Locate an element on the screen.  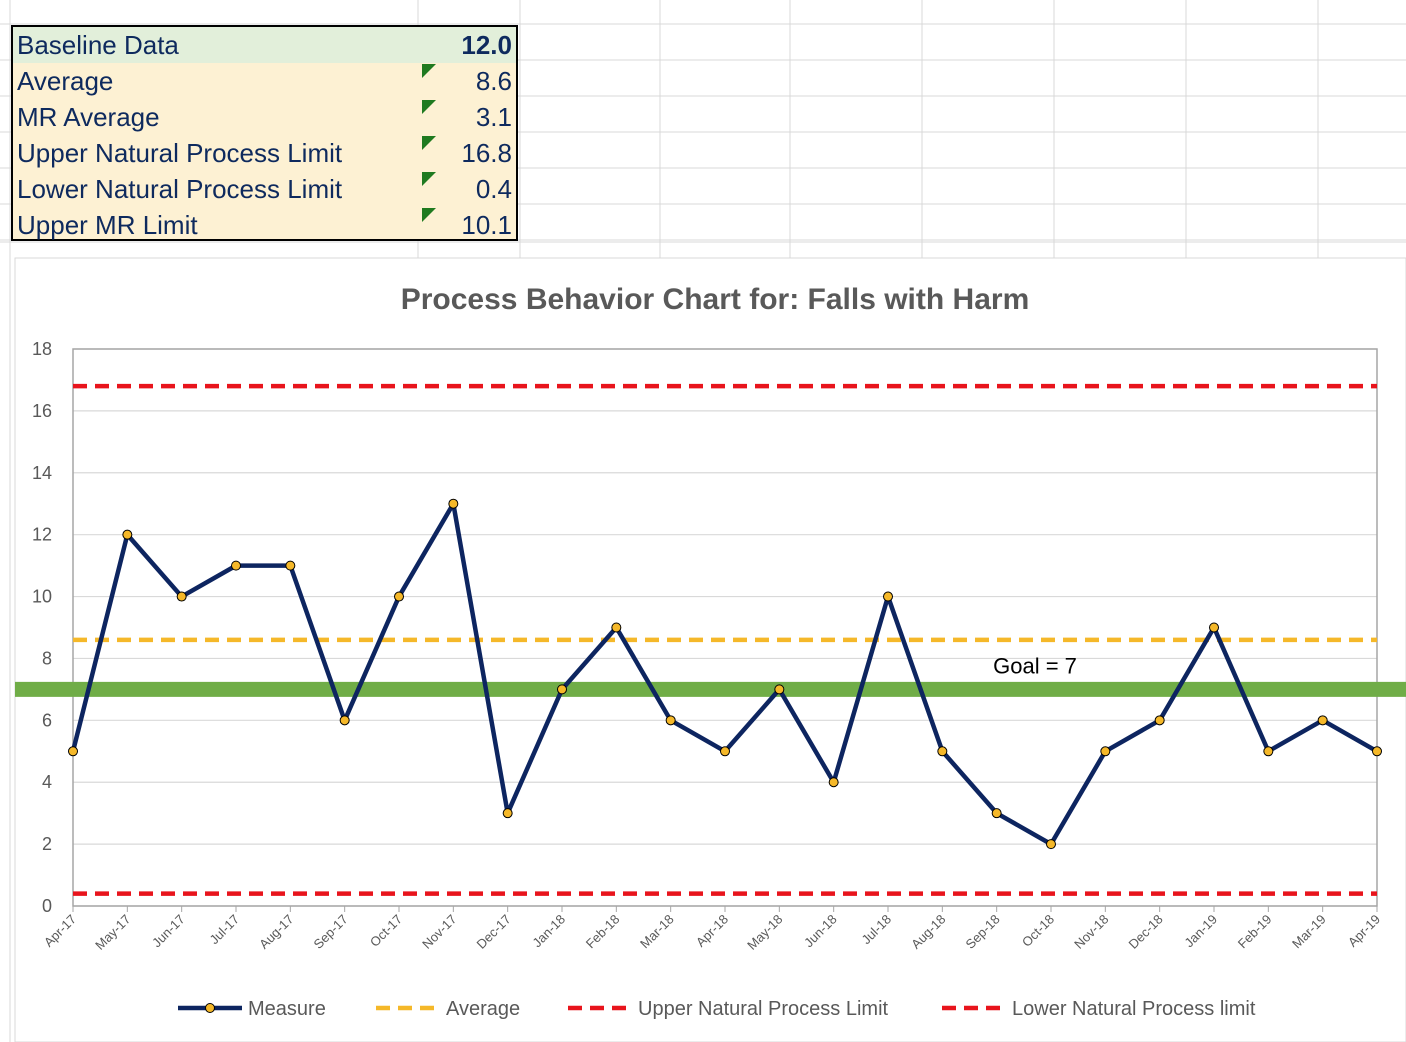
lower-limit-label: Lower Natural Process Limit is located at coordinates (180, 189).